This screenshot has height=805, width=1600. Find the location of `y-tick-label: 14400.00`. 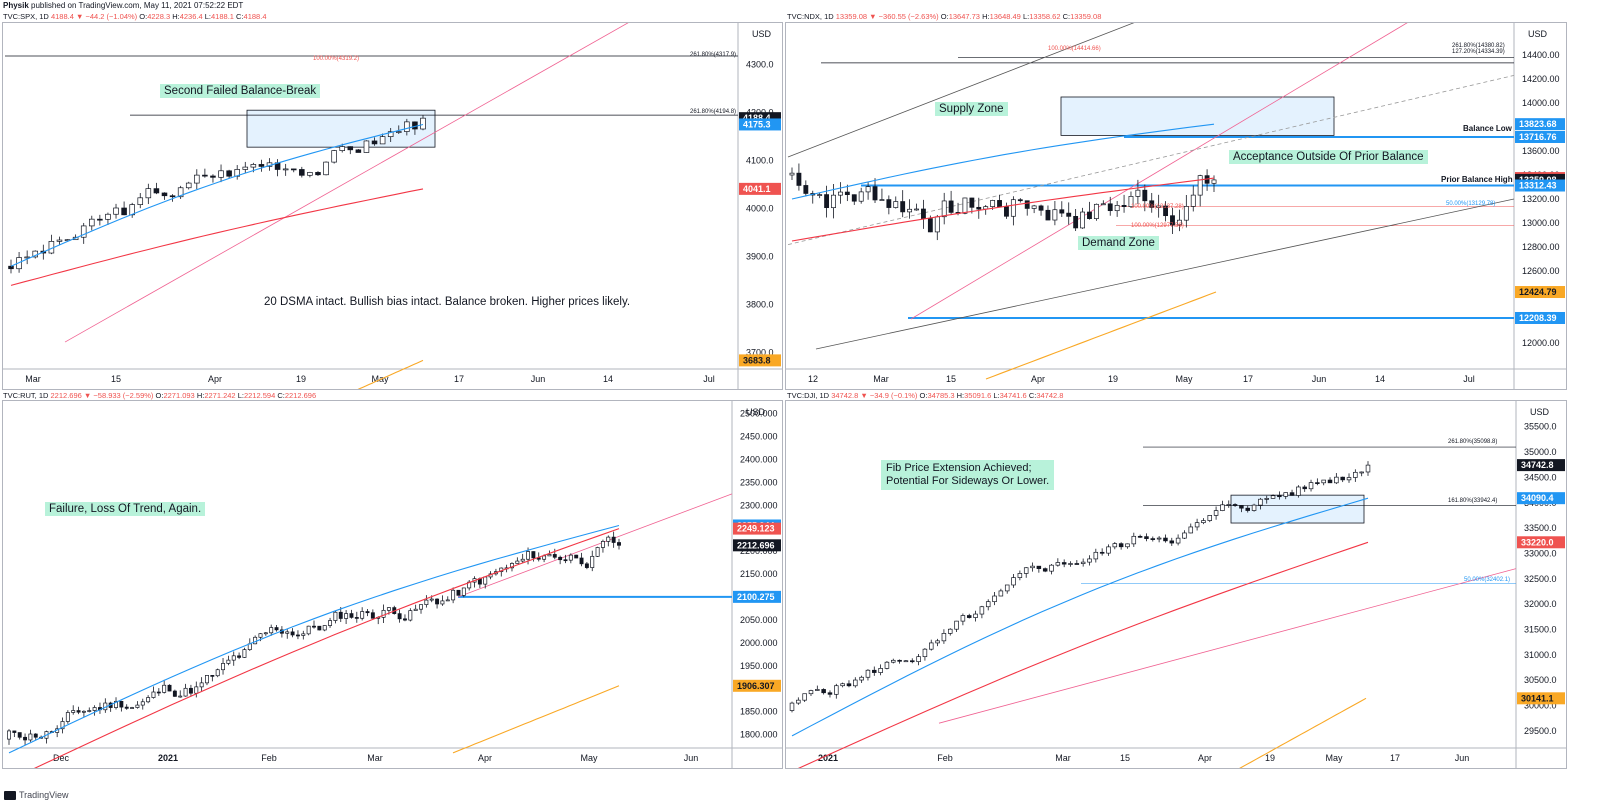

y-tick-label: 14400.00 is located at coordinates (1541, 55).